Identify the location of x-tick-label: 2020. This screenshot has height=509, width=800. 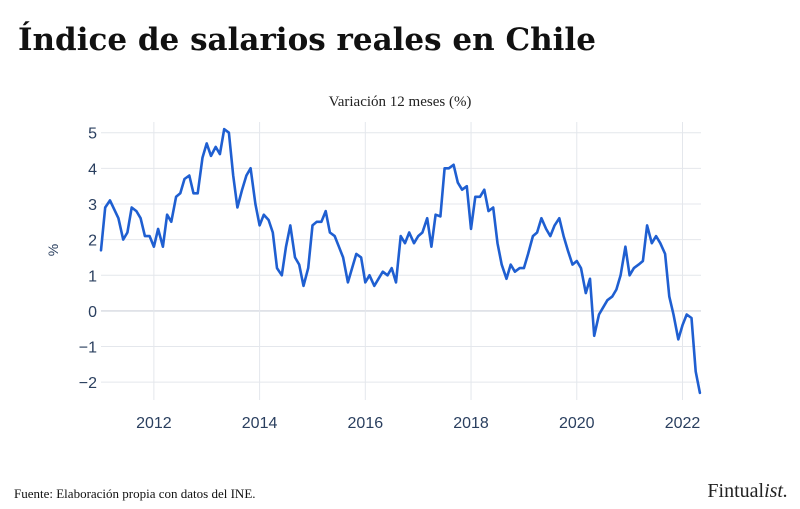
(577, 423).